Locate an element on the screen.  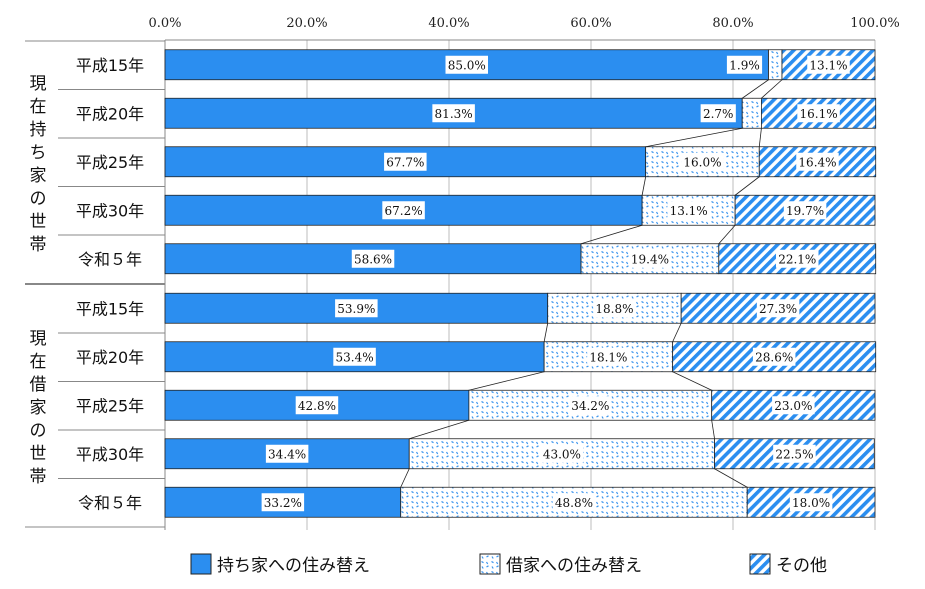
data-label: 58.6% is located at coordinates (373, 259).